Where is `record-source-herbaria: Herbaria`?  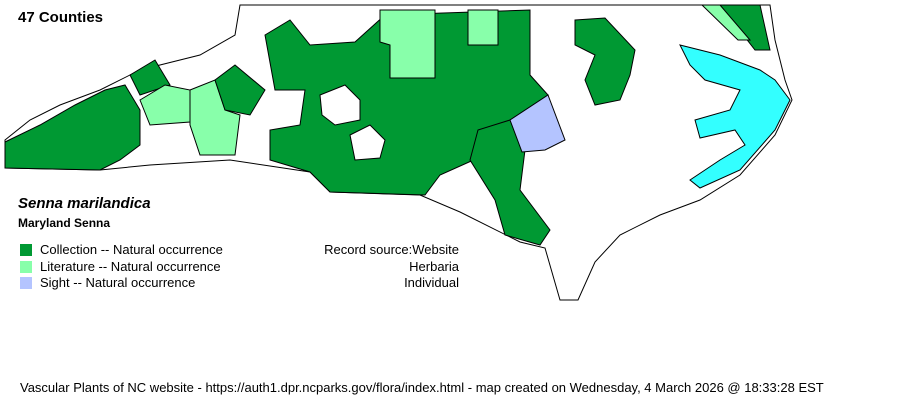 record-source-herbaria: Herbaria is located at coordinates (434, 266).